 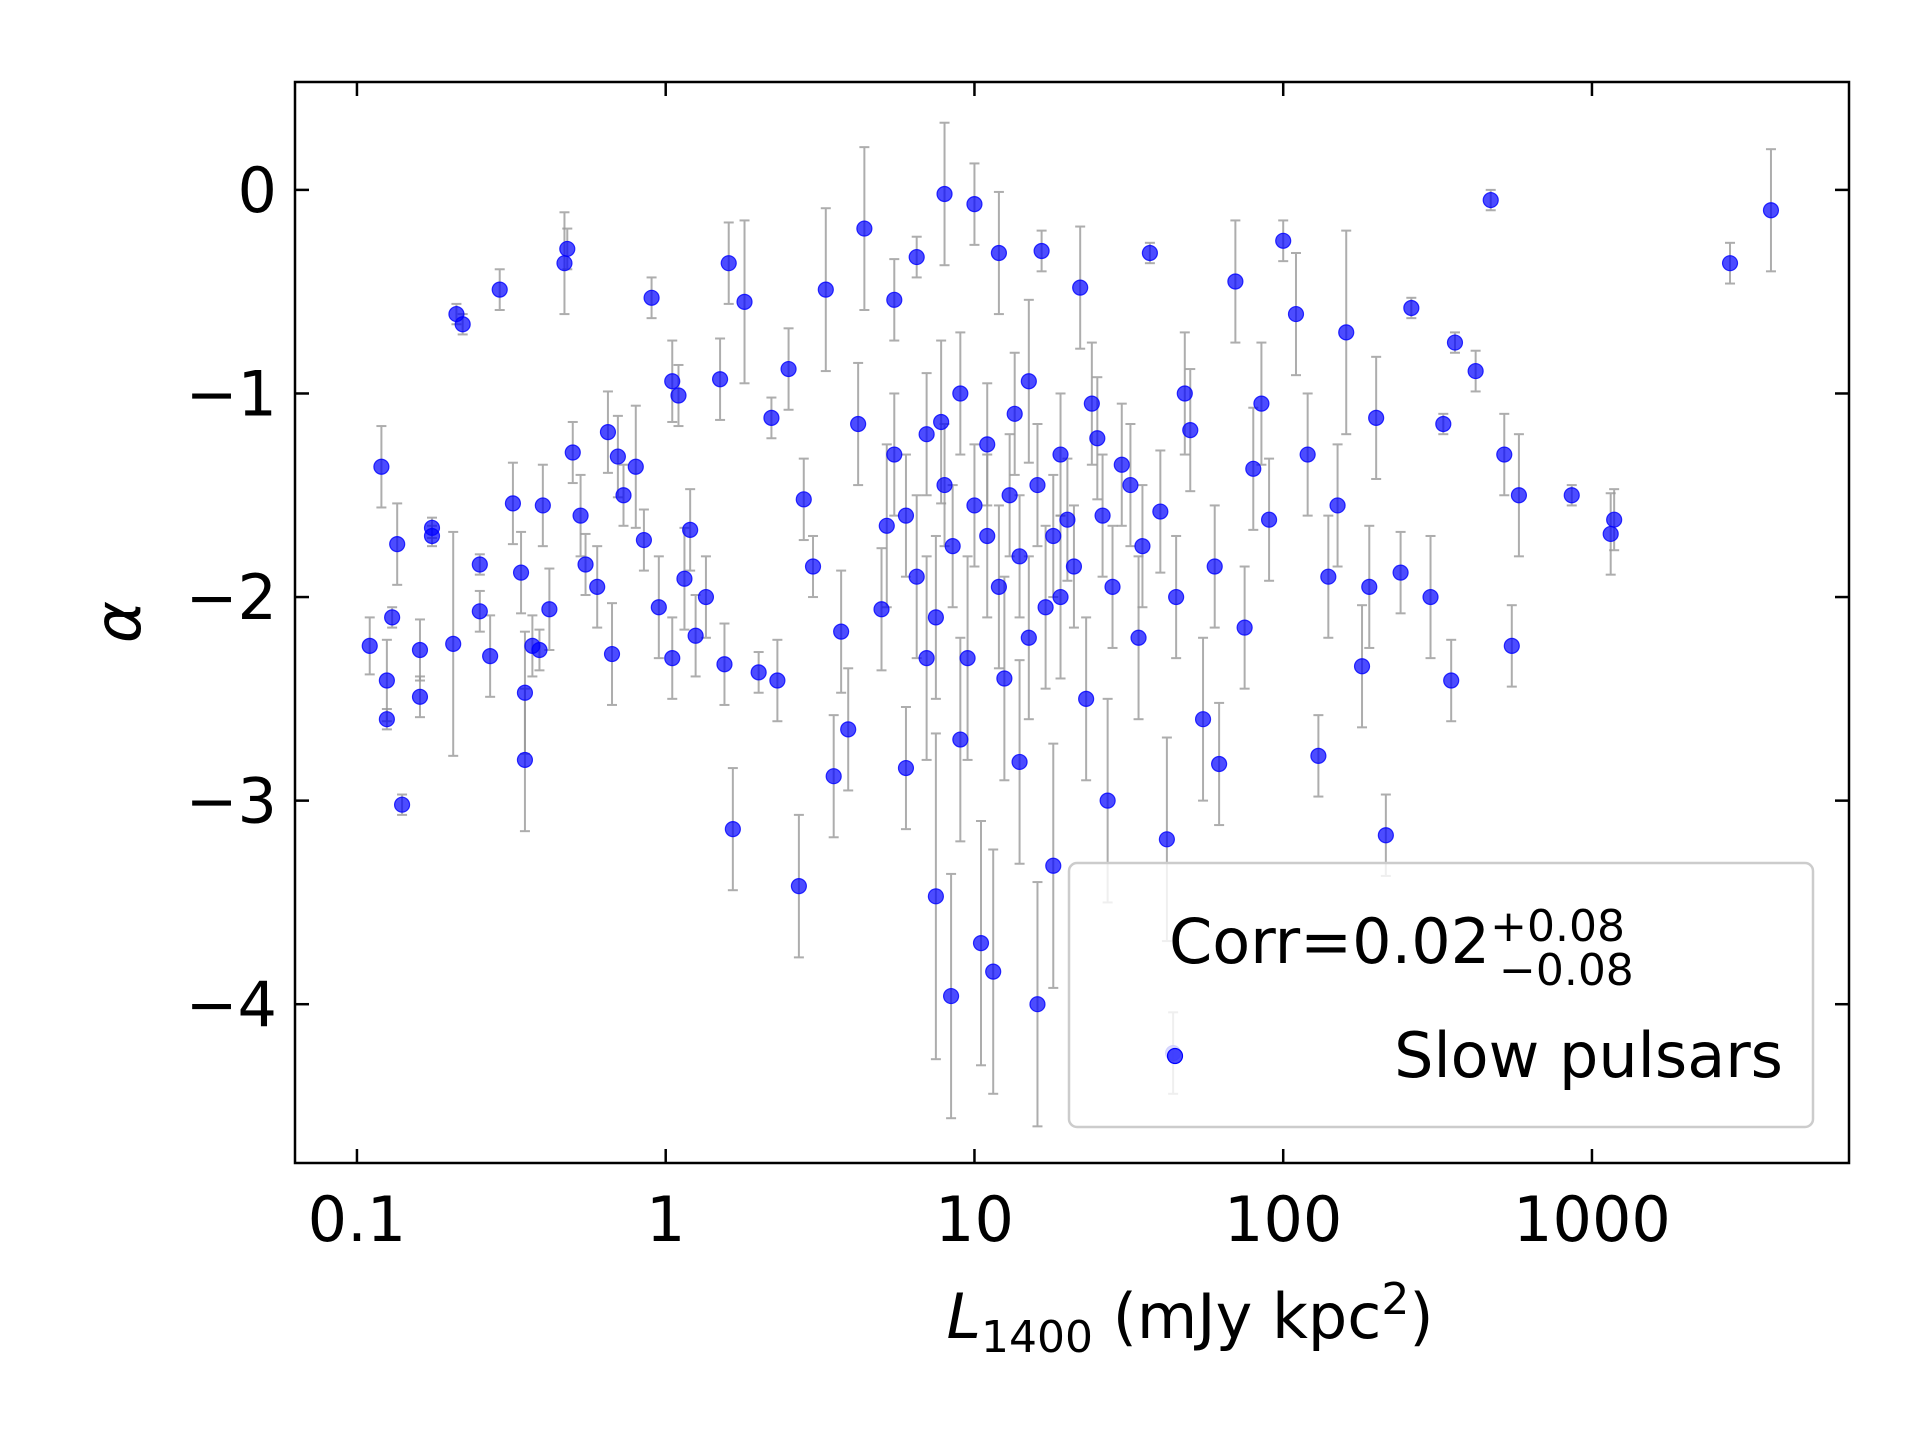 What do you see at coordinates (665, 1219) in the screenshot?
I see `x-tick-label: 1` at bounding box center [665, 1219].